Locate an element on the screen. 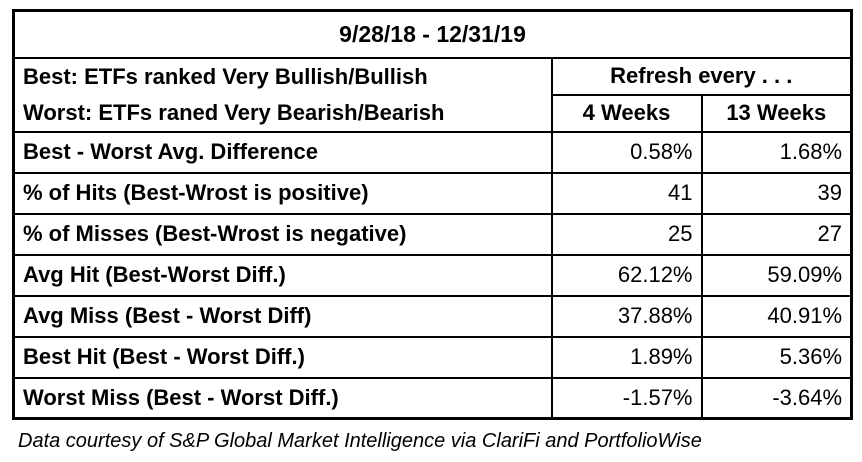  cell-4-weeks: 1.89% is located at coordinates (626, 357).